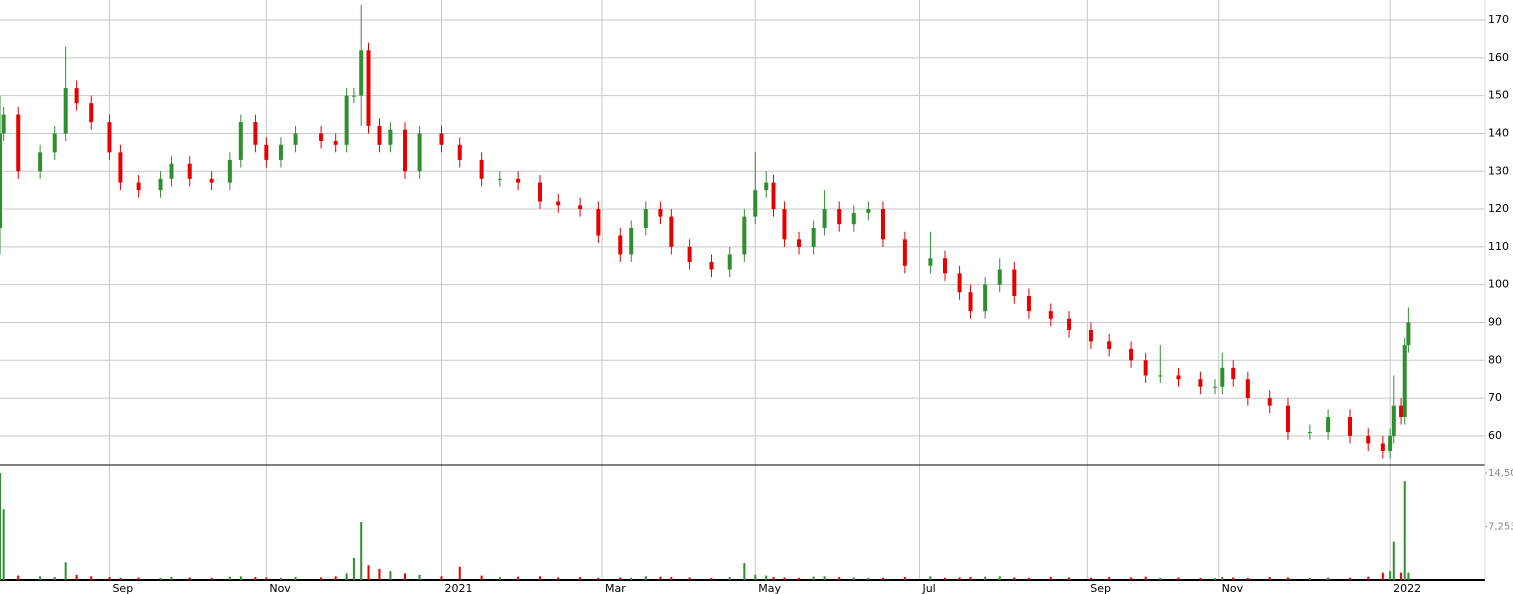 The width and height of the screenshot is (1513, 594). What do you see at coordinates (1498, 19) in the screenshot?
I see `y-tick-label: 170` at bounding box center [1498, 19].